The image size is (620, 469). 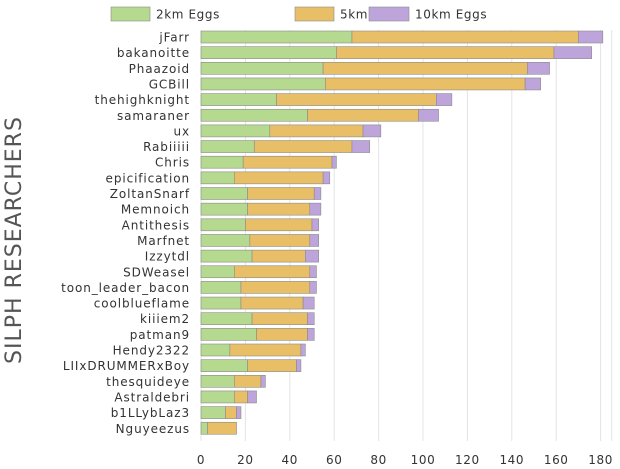 What do you see at coordinates (451, 15) in the screenshot?
I see `legend-label: 10km Eggs` at bounding box center [451, 15].